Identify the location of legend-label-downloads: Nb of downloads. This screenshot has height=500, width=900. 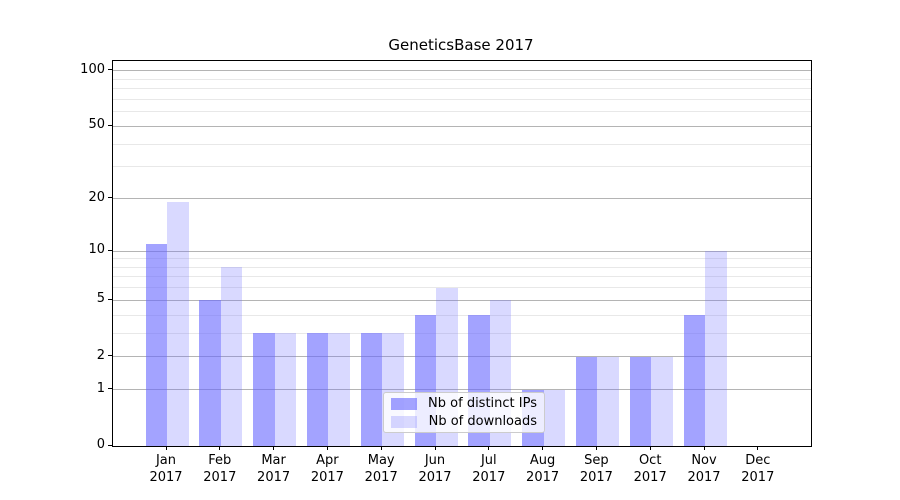
(482, 421).